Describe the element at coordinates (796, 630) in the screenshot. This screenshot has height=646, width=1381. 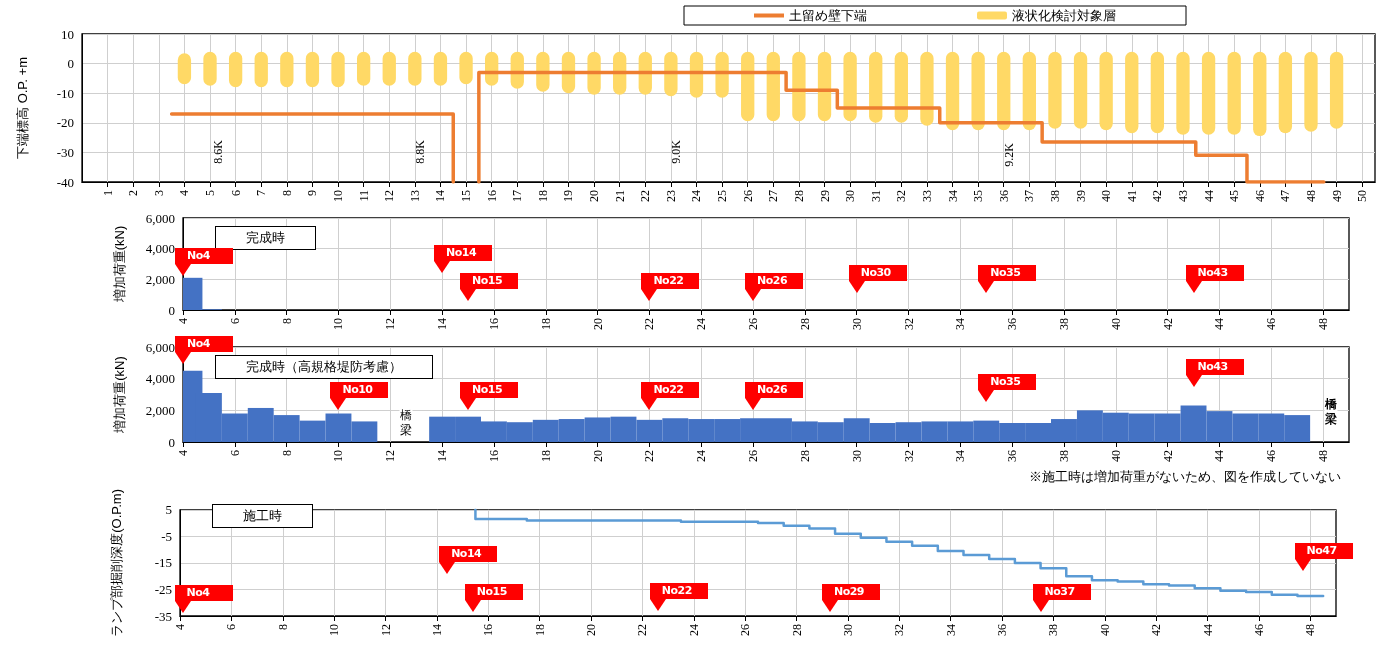
I see `x-tick-label: 28` at that location.